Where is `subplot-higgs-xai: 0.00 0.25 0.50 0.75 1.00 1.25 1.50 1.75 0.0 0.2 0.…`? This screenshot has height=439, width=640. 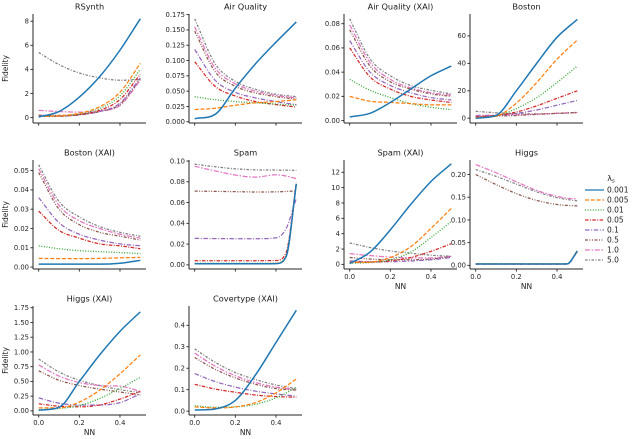
subplot-higgs-xai: 0.00 0.25 0.50 0.75 1.00 1.25 1.50 1.75 0.0 0.2 0.… is located at coordinates (73, 365).